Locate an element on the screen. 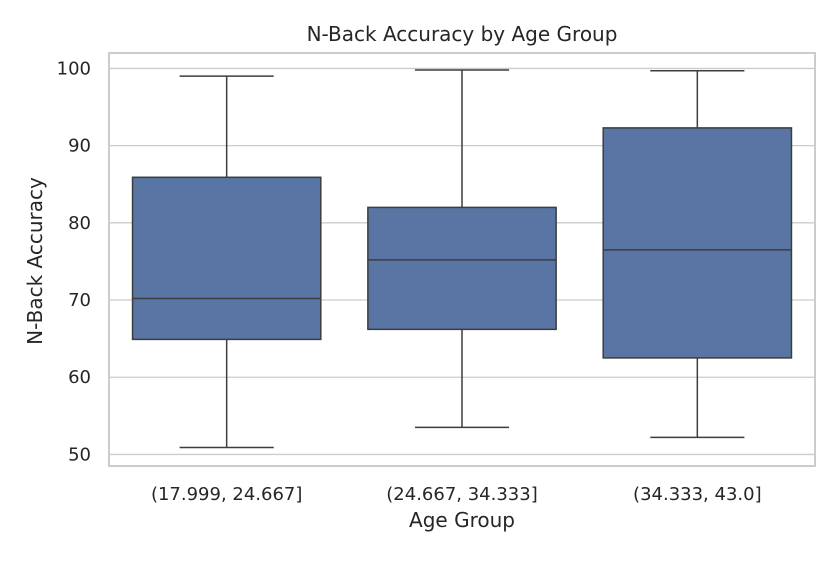 Image resolution: width=840 pixels, height=564 pixels. y-tick-label-80: 80 is located at coordinates (79, 223).